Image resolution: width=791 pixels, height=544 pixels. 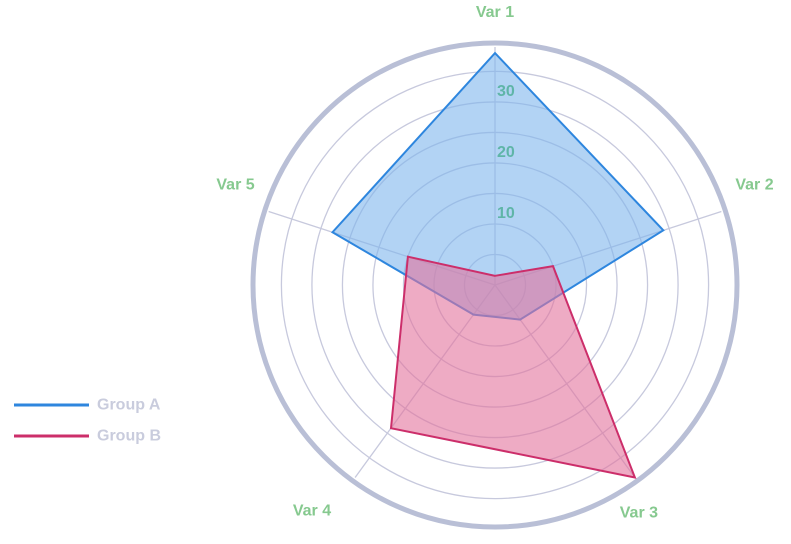 I want to click on legend-label-group-a: Group A, so click(x=129, y=405).